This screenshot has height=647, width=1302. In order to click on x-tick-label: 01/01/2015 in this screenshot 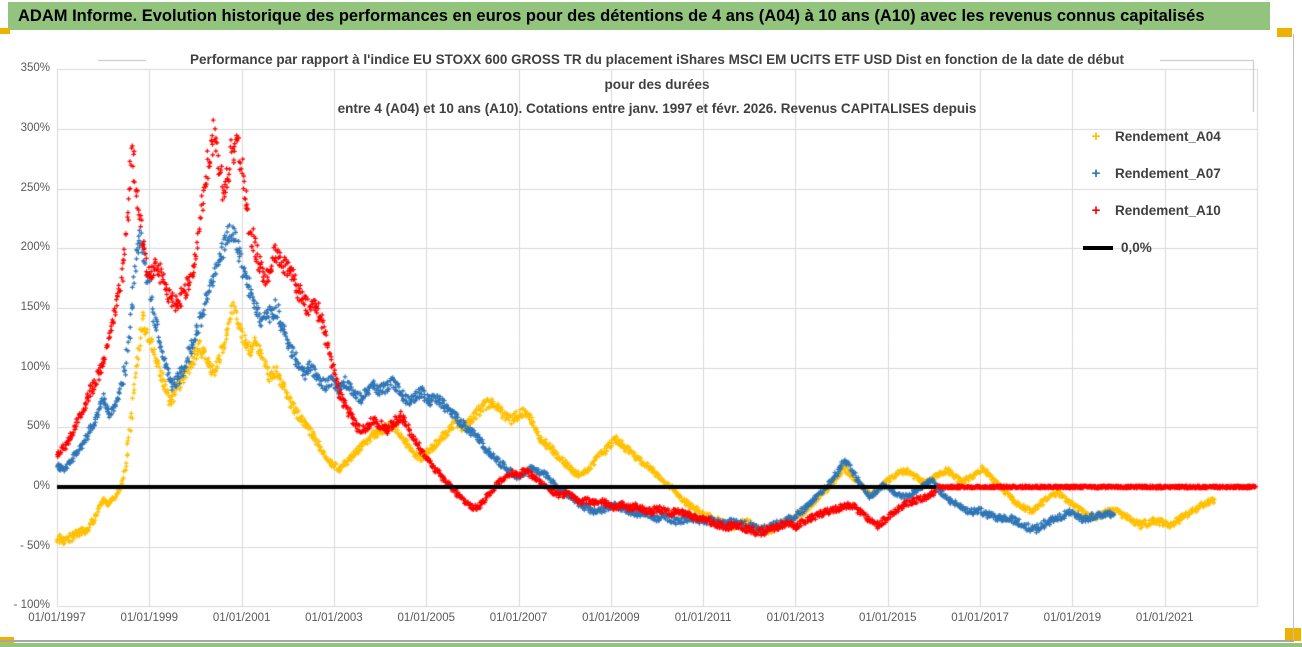, I will do `click(887, 618)`.